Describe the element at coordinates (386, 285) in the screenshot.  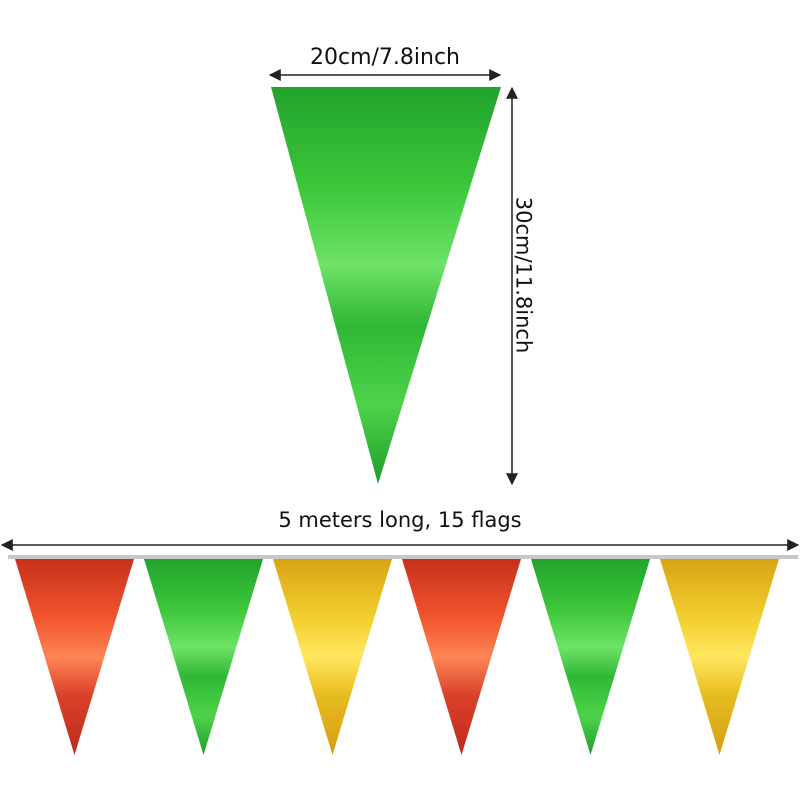
I see `sample-pennant-flag` at that location.